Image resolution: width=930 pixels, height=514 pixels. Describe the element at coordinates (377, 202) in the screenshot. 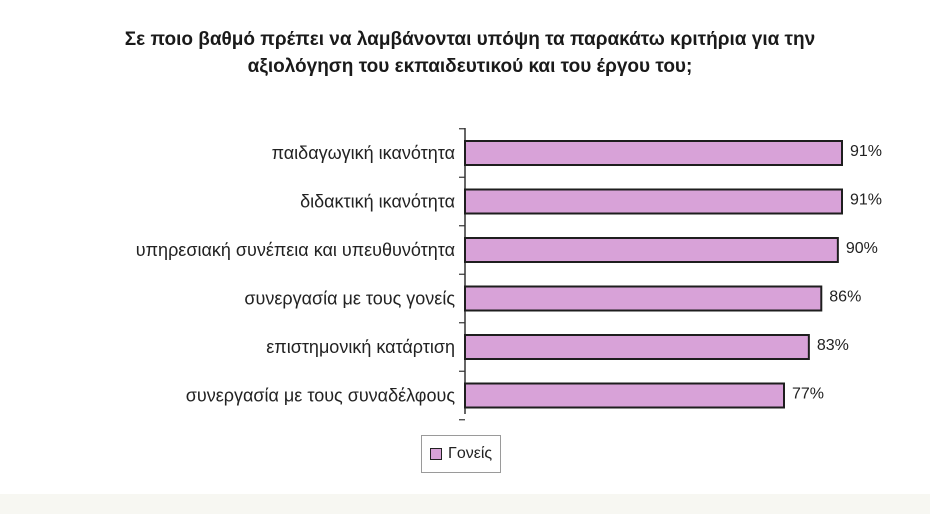

I see `category-label: διδακτική ικανότητα` at that location.